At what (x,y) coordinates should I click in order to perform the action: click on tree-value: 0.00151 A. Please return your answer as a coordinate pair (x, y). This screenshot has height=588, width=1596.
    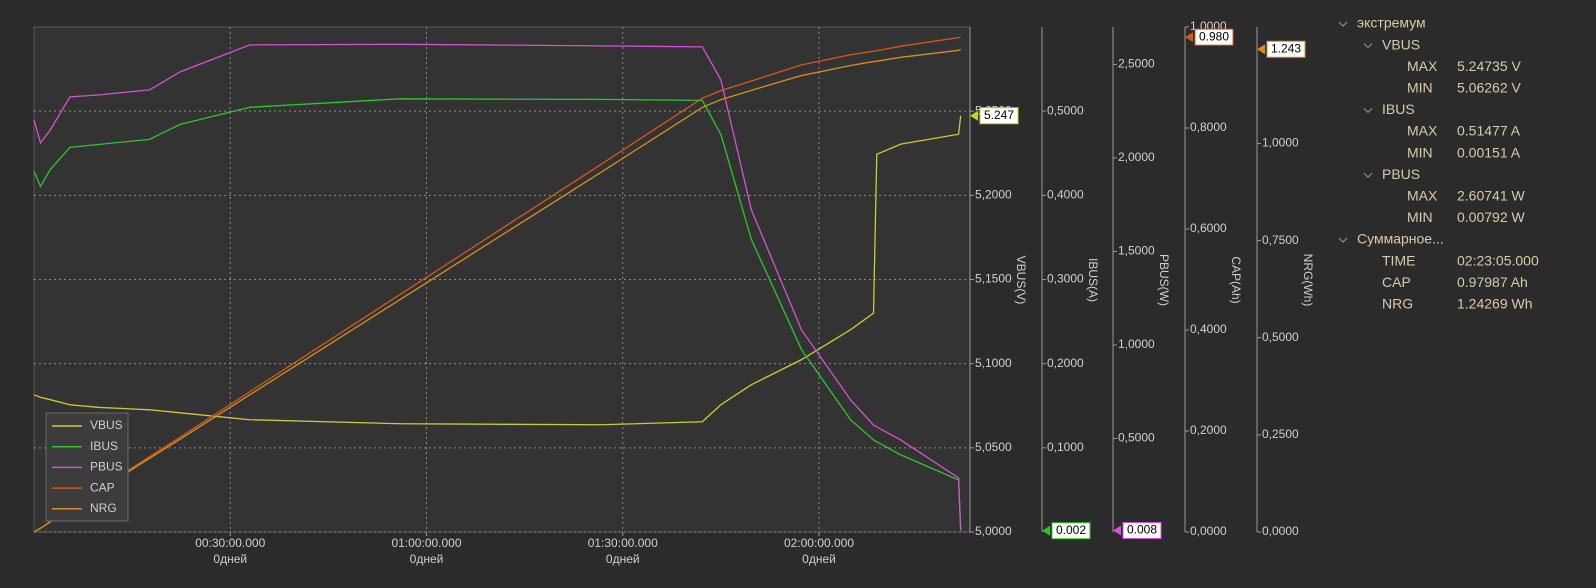
    Looking at the image, I should click on (1489, 152).